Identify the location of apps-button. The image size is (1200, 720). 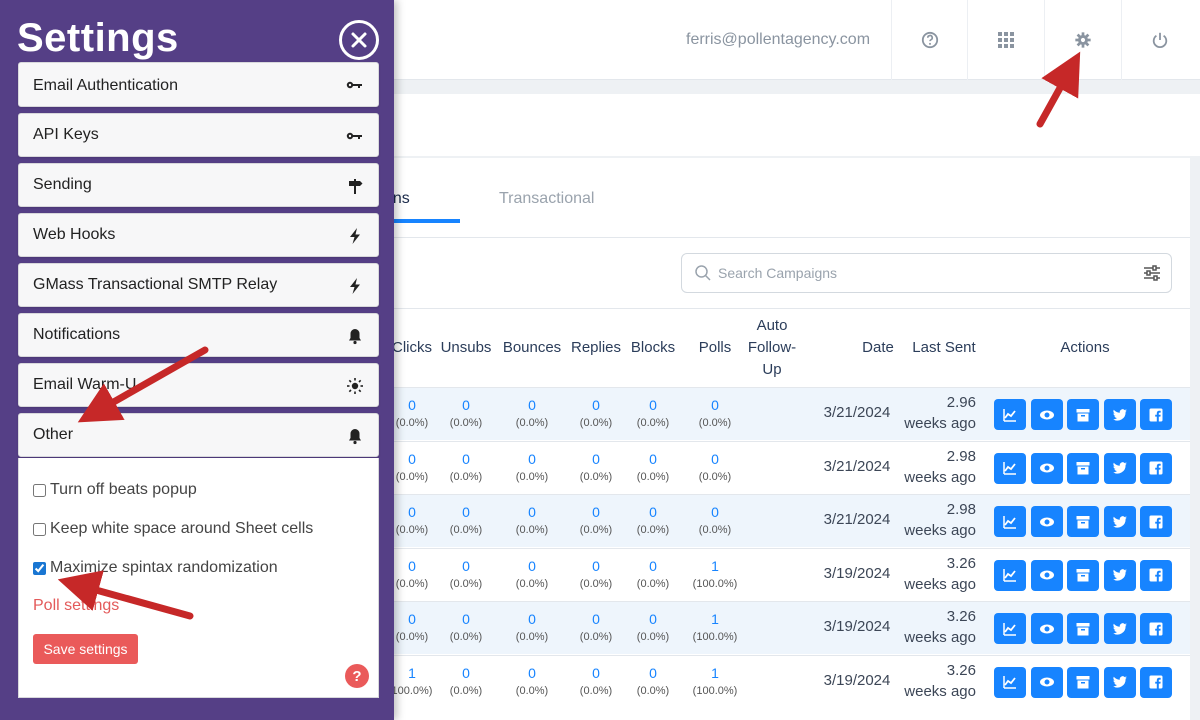
(1005, 40).